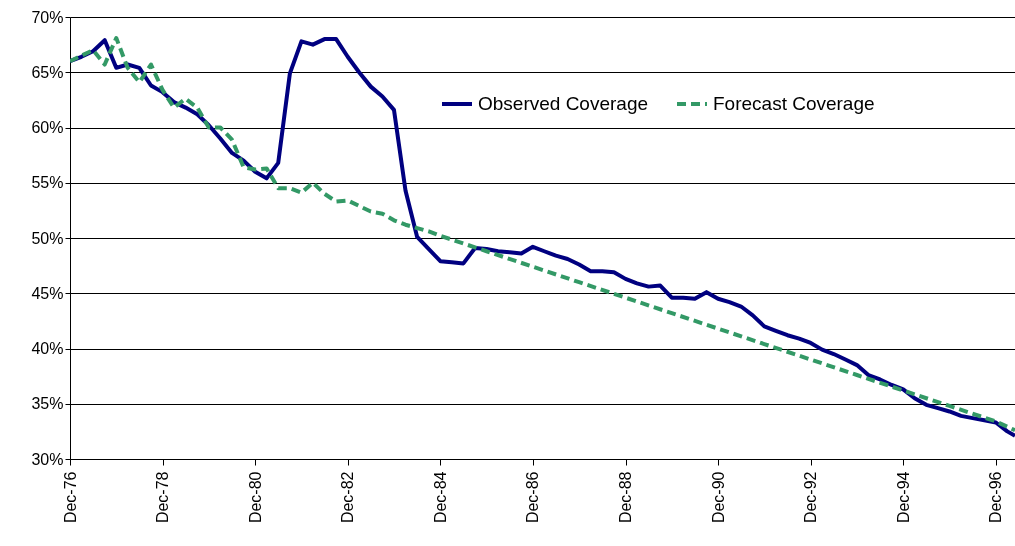  I want to click on y-tick-label: 30%, so click(47, 459).